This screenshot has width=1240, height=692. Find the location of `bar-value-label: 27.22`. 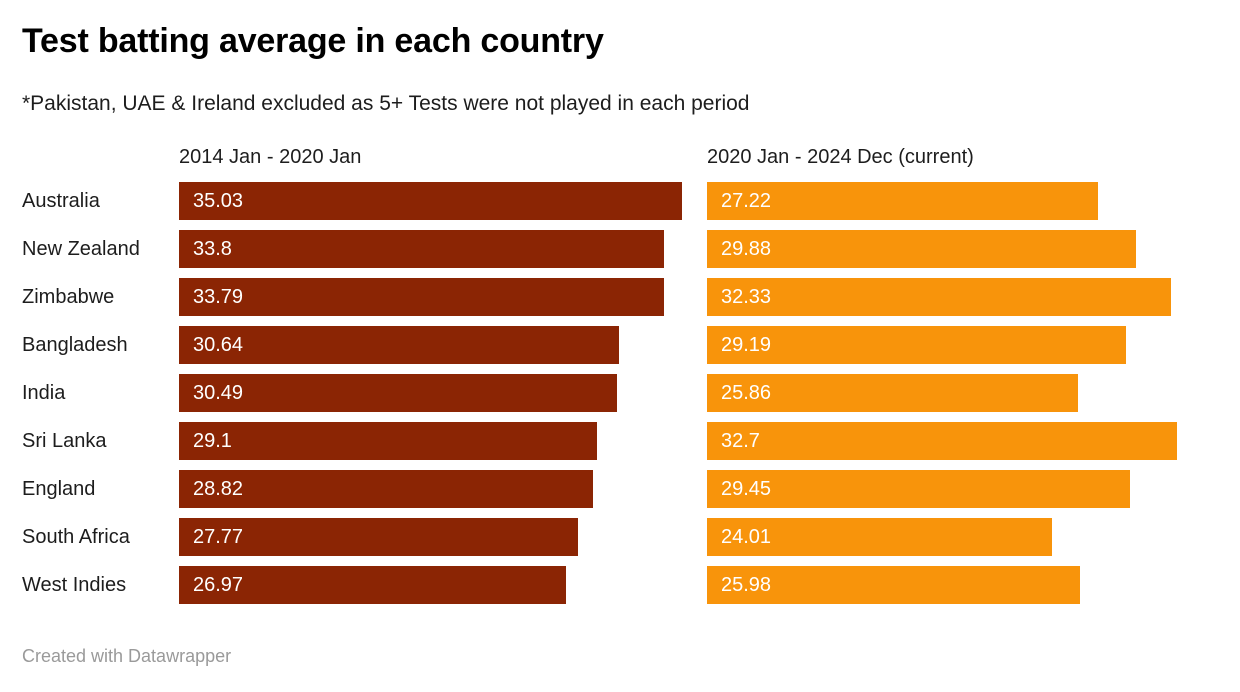

bar-value-label: 27.22 is located at coordinates (746, 200).